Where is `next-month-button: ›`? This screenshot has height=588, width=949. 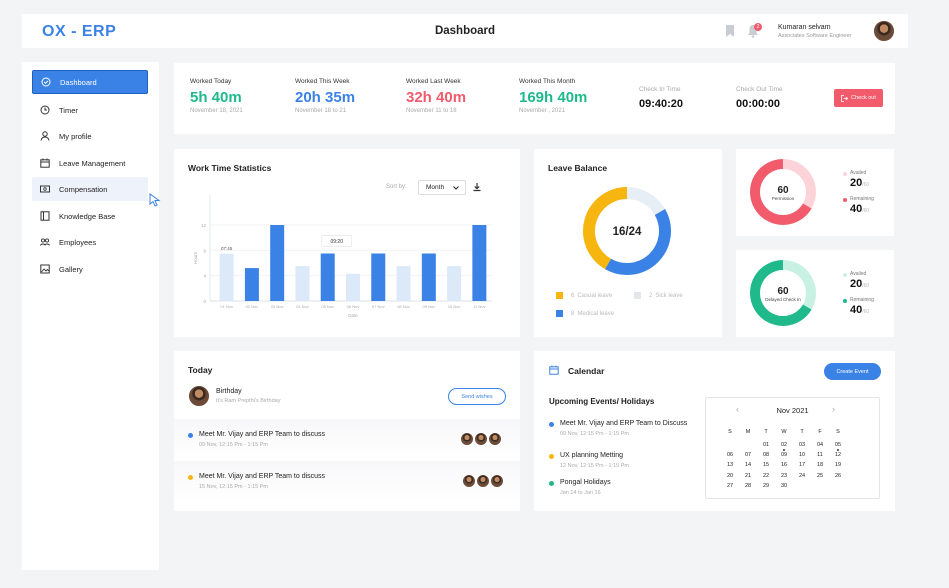
next-month-button: › is located at coordinates (833, 409).